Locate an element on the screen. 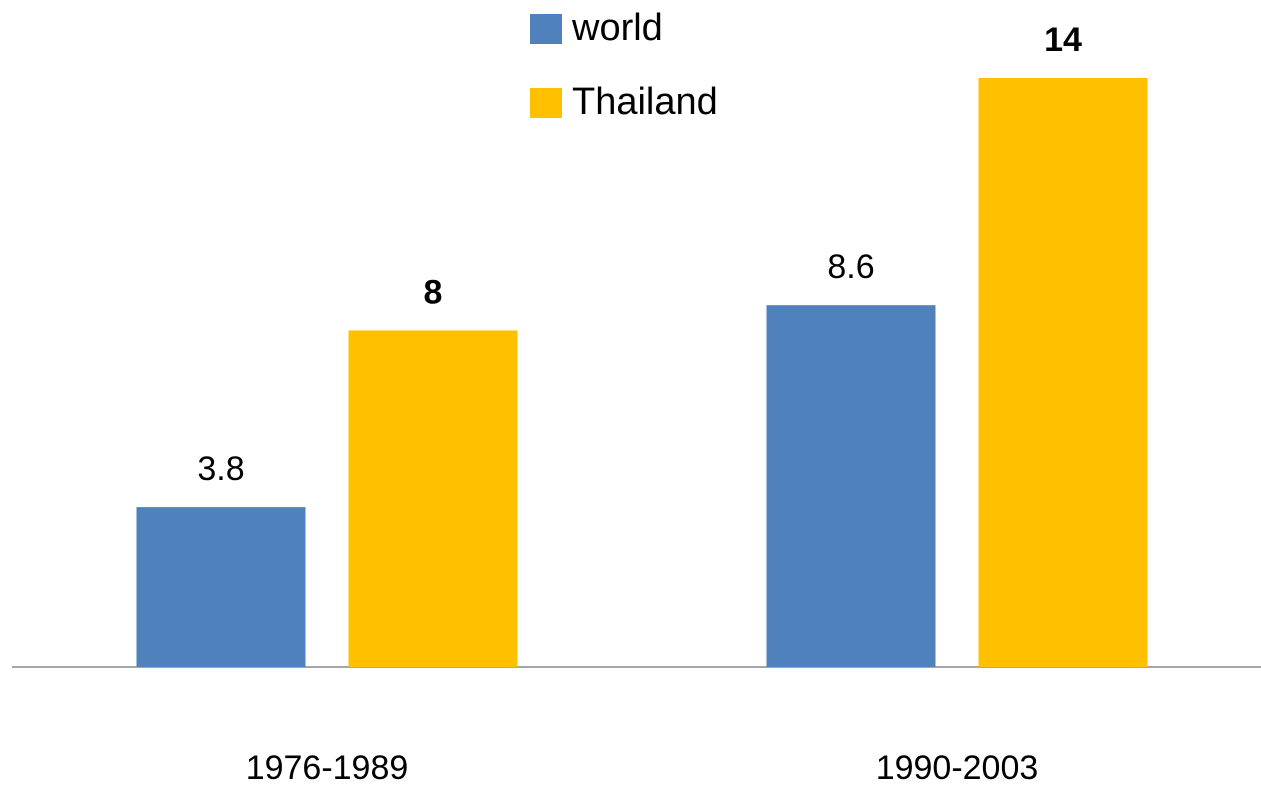 This screenshot has width=1261, height=787. x-tick-label: 1990-2003 is located at coordinates (957, 768).